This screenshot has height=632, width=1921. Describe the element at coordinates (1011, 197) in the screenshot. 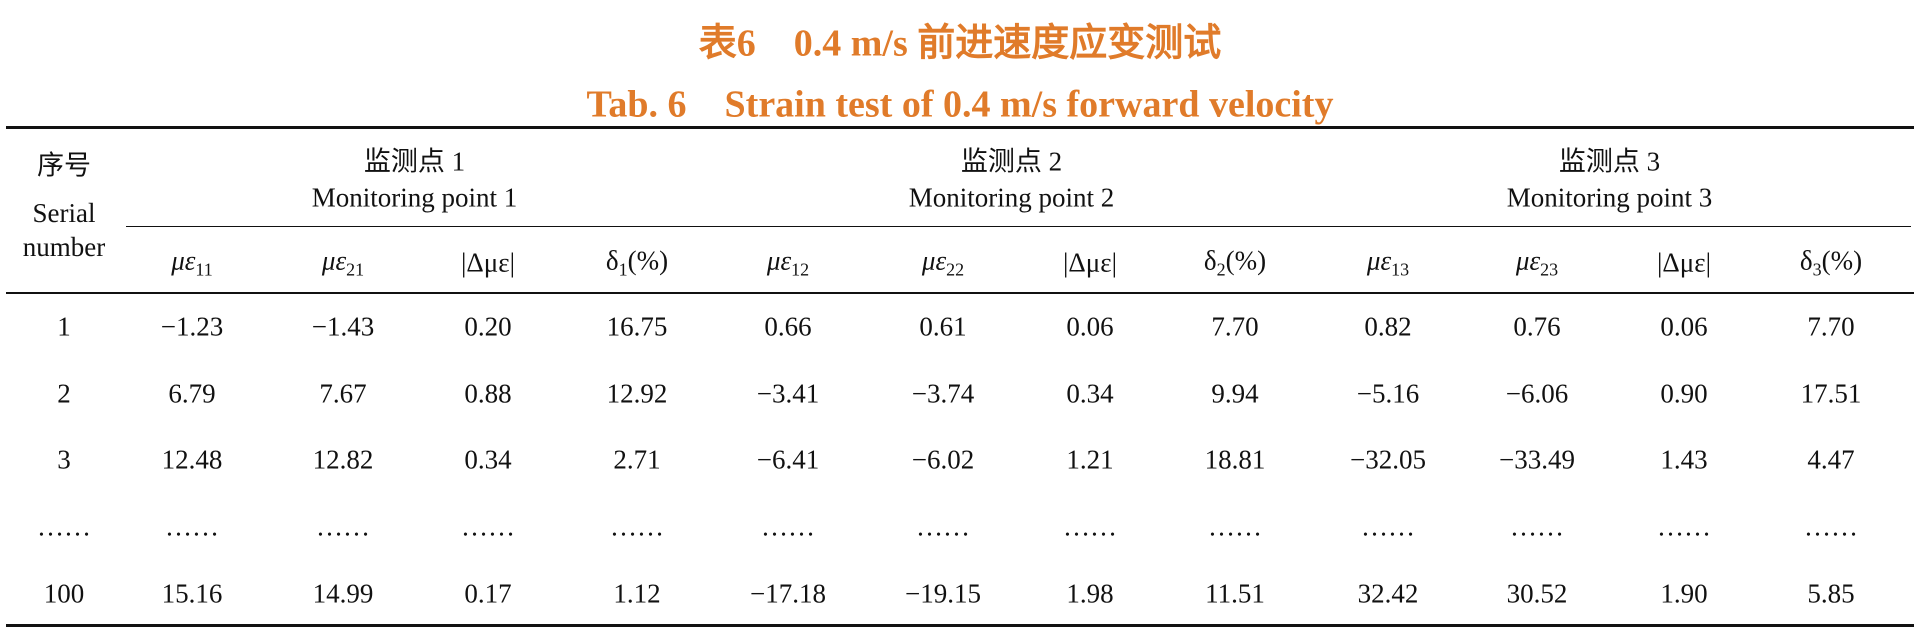

I see `group-en: Monitoring point 2` at that location.